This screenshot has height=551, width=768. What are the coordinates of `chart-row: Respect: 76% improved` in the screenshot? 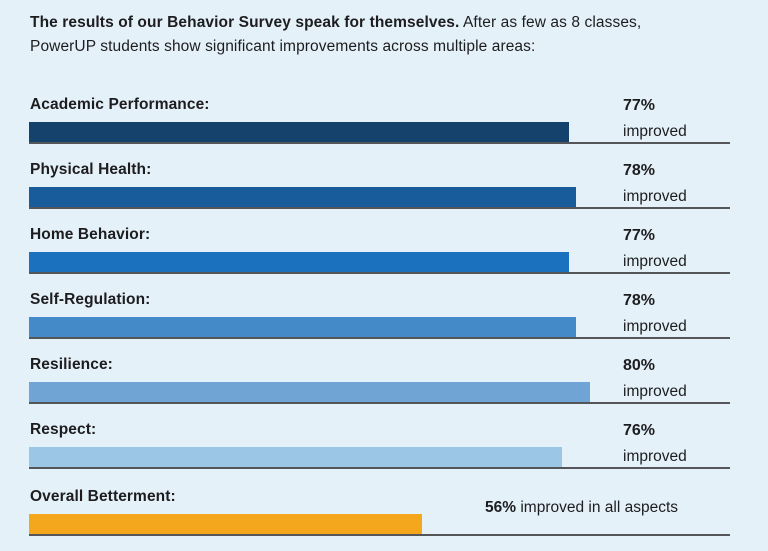 It's located at (384, 453).